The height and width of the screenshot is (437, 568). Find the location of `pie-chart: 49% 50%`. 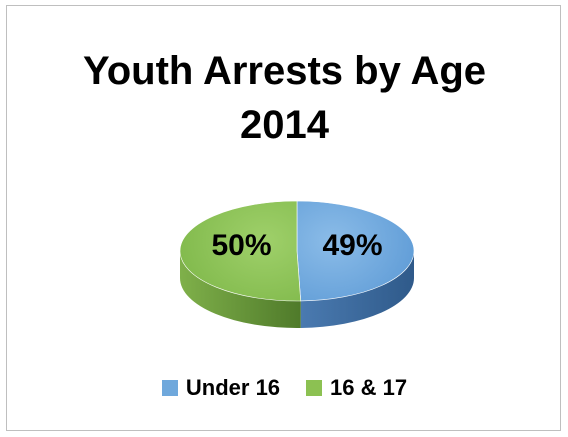

pie-chart: 49% 50% is located at coordinates (297, 264).